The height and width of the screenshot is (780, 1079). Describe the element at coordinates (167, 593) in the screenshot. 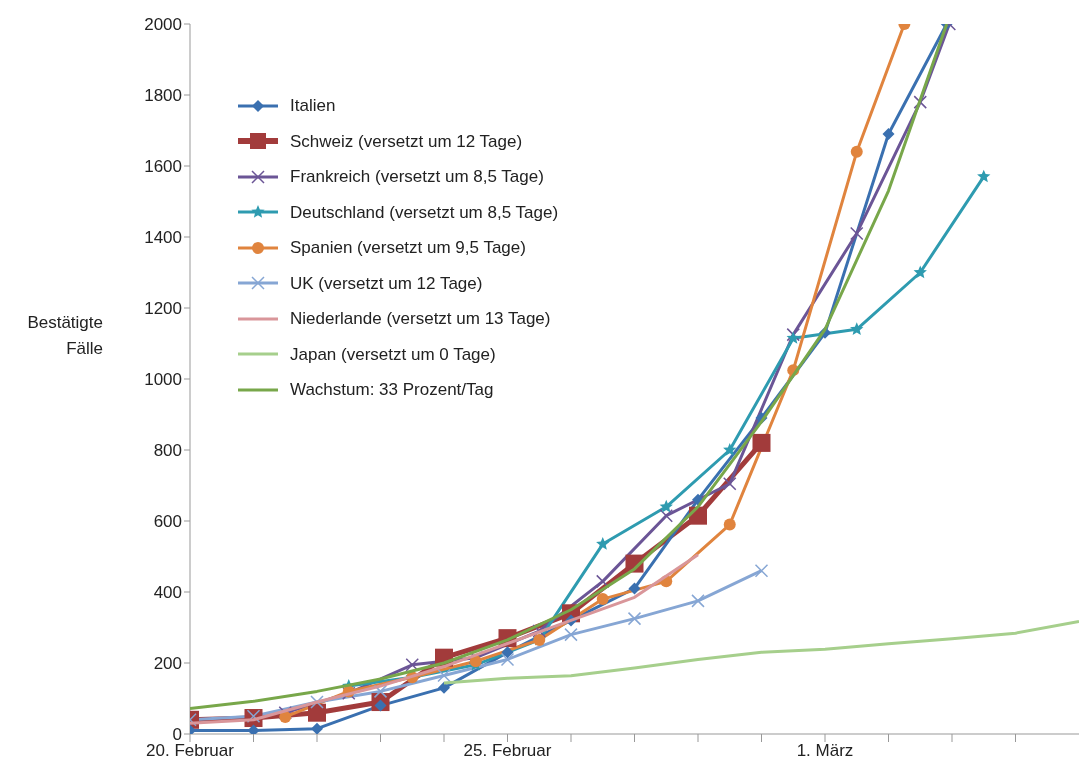

I see `y-tick-label: 400` at that location.